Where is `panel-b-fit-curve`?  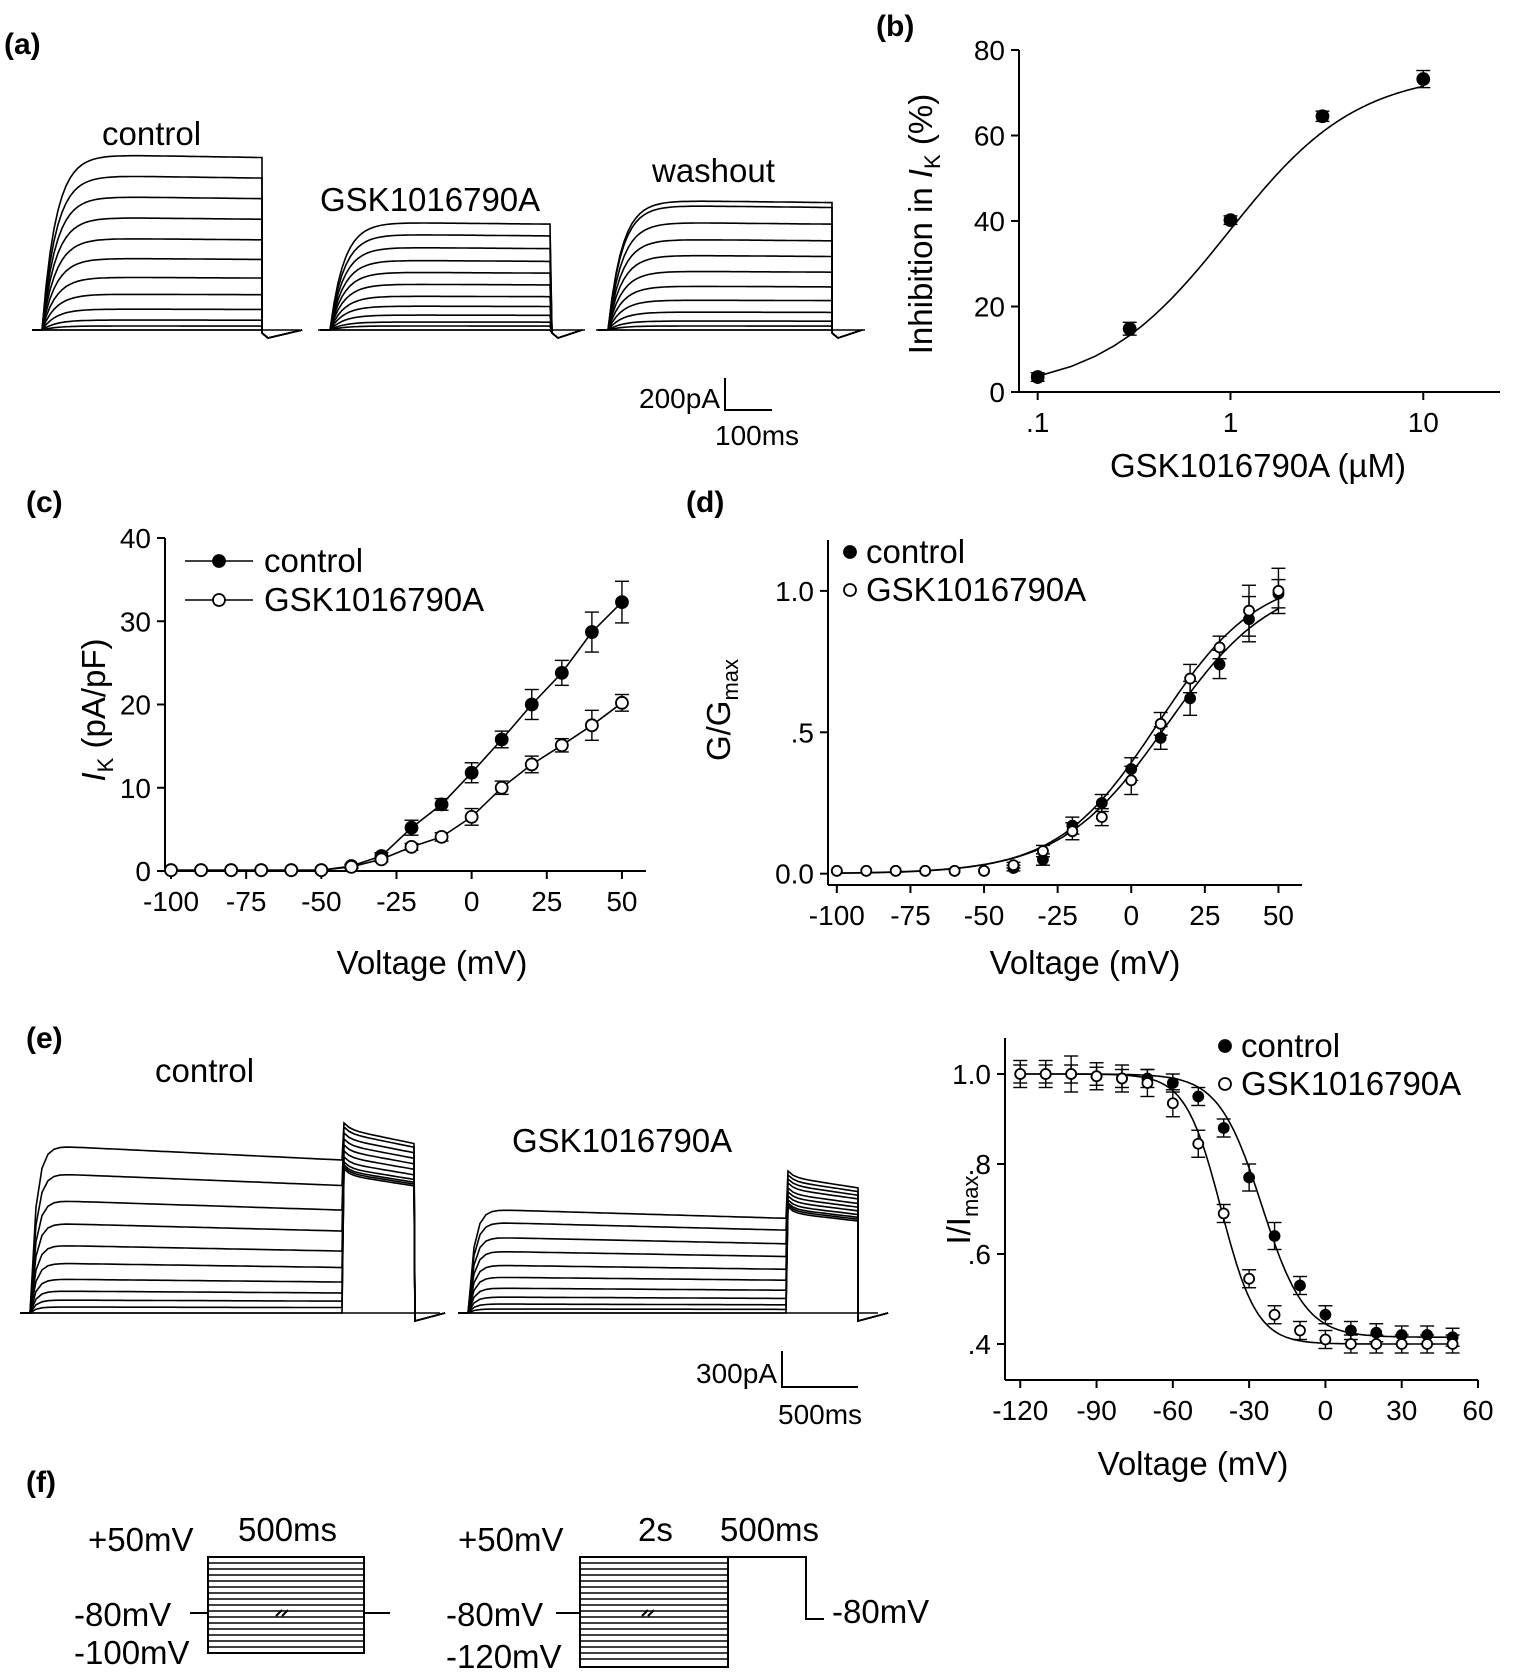 panel-b-fit-curve is located at coordinates (1230, 231).